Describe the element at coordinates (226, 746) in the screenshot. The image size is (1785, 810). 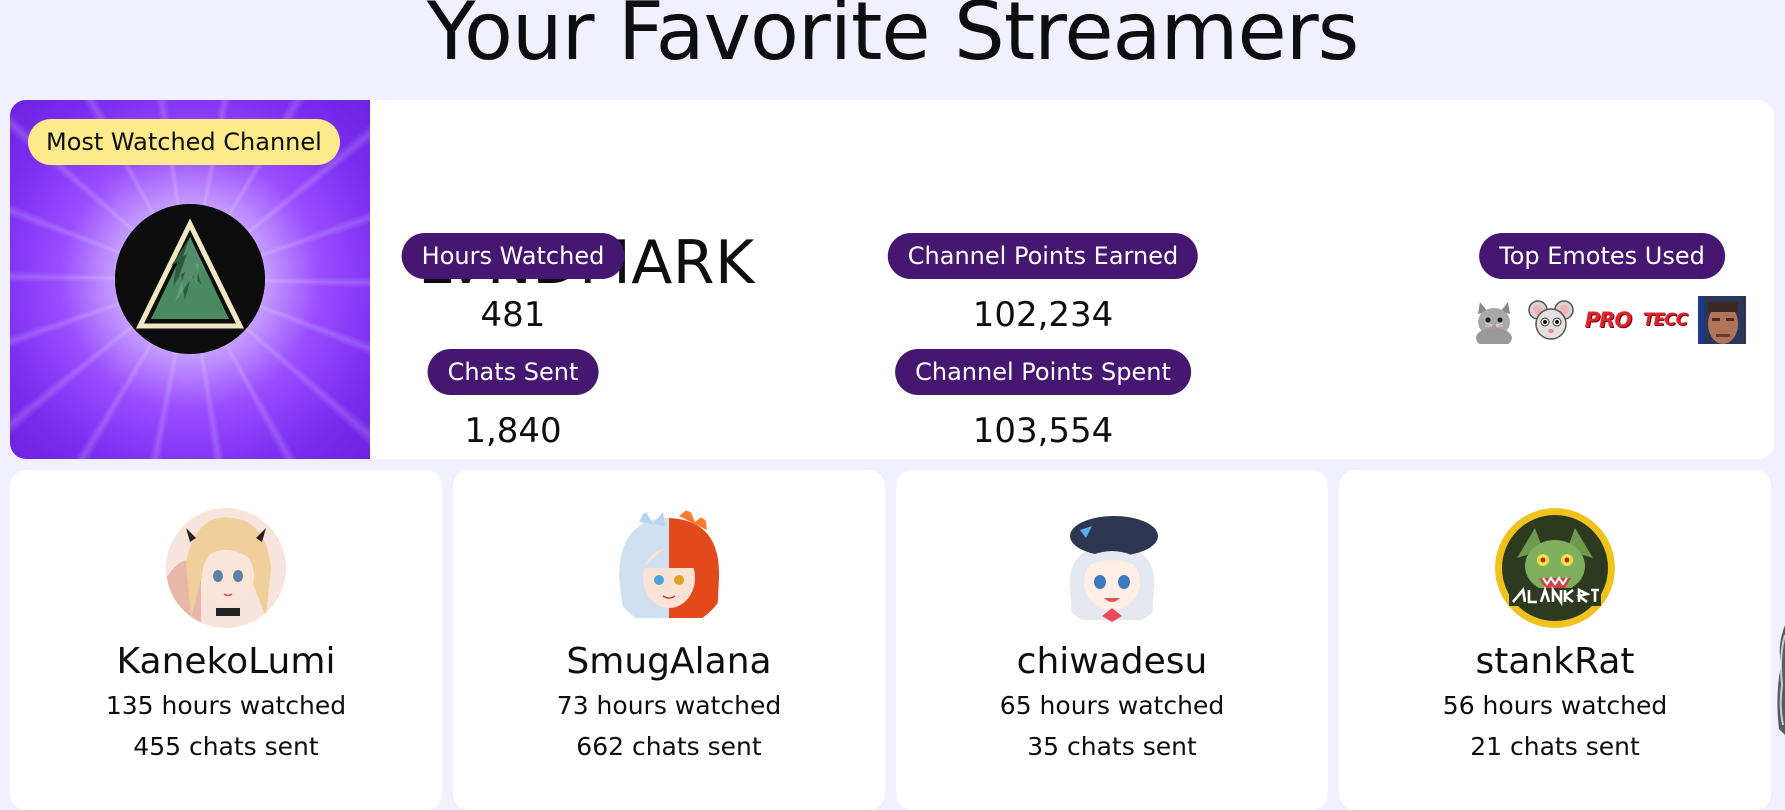
I see `streamer-chats-sent: 455 chats sent` at that location.